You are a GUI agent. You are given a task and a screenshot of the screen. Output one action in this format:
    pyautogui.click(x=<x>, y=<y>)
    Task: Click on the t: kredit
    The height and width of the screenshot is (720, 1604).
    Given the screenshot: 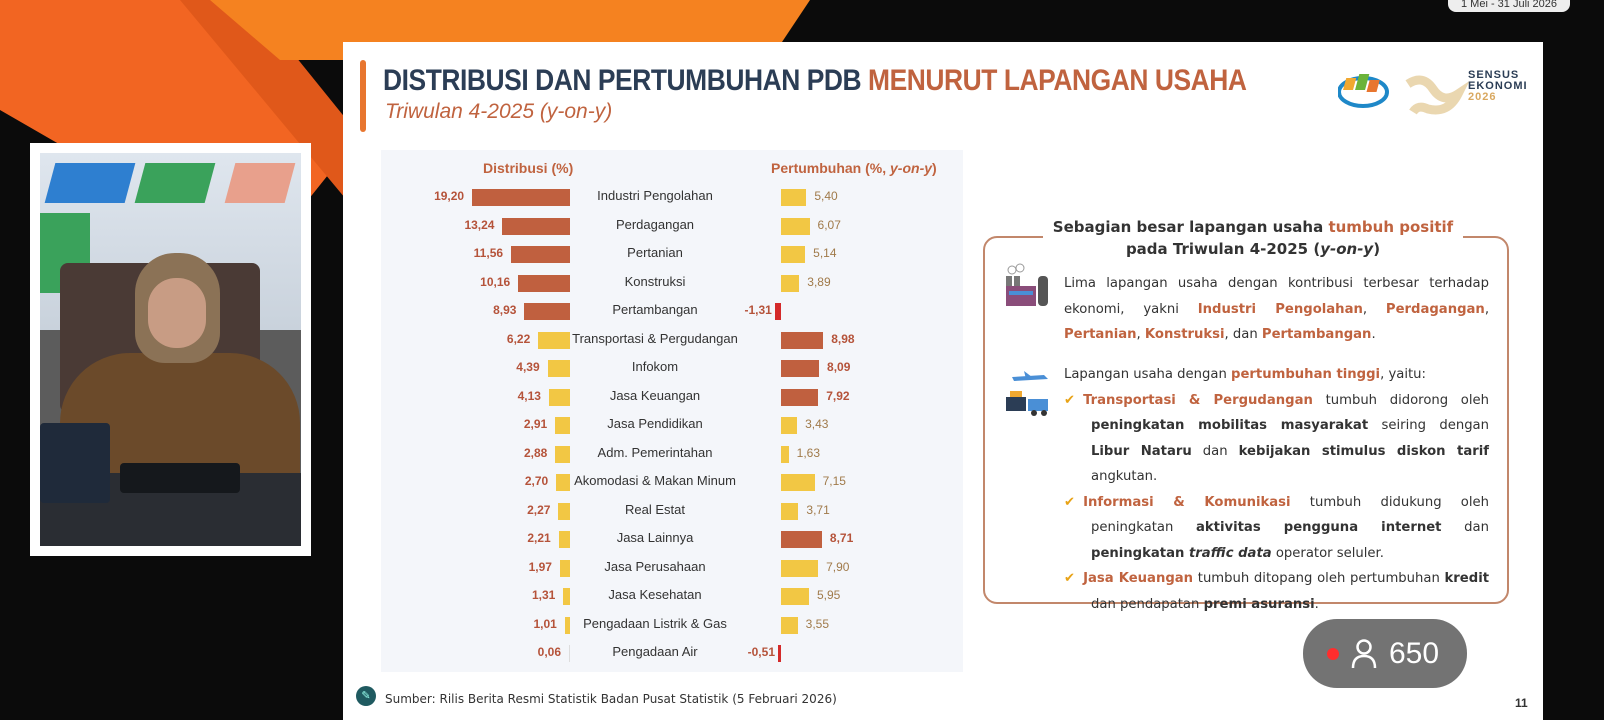 What is the action you would take?
    pyautogui.click(x=1467, y=578)
    